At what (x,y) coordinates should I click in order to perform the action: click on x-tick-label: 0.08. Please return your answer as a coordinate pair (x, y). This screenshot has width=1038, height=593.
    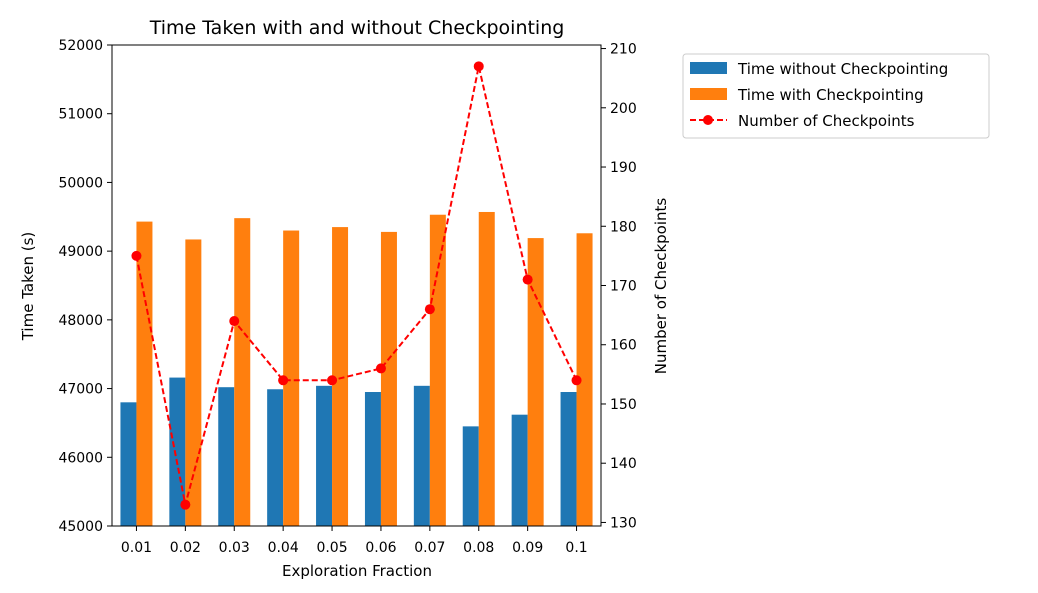
    Looking at the image, I should click on (478, 548).